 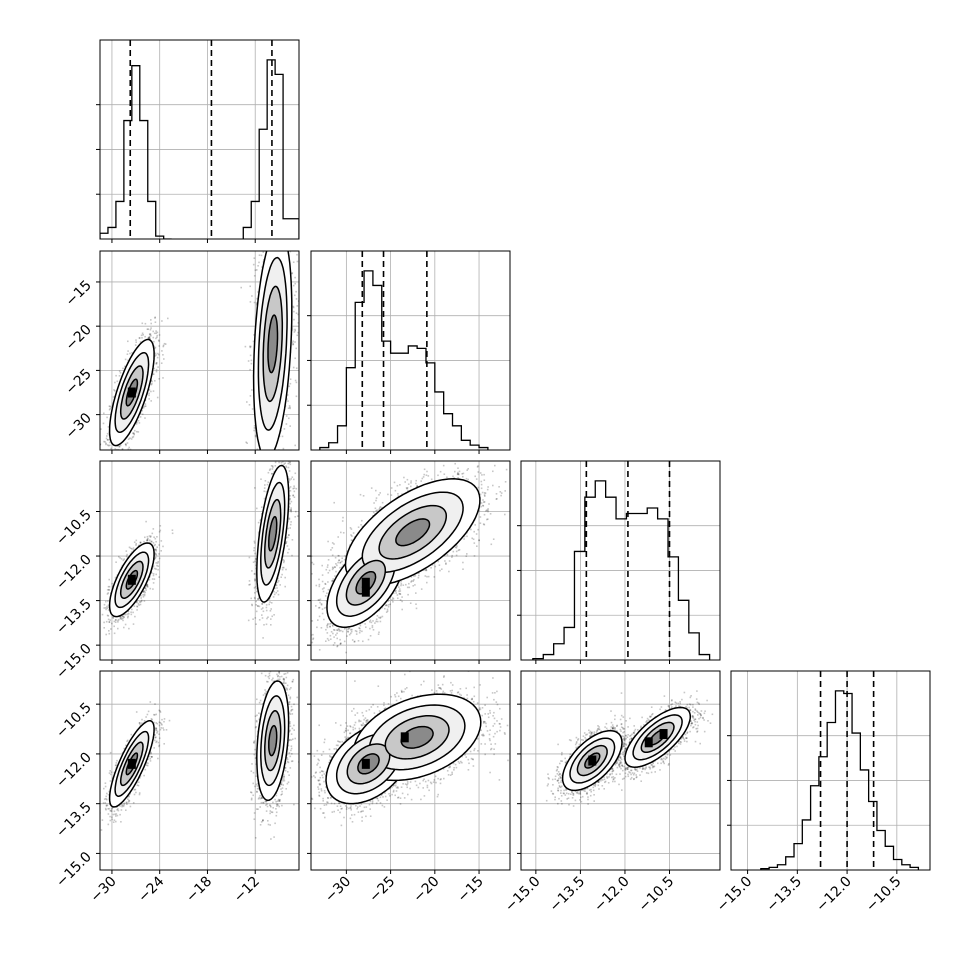 I want to click on y-tick-label: −30, so click(x=79, y=426).